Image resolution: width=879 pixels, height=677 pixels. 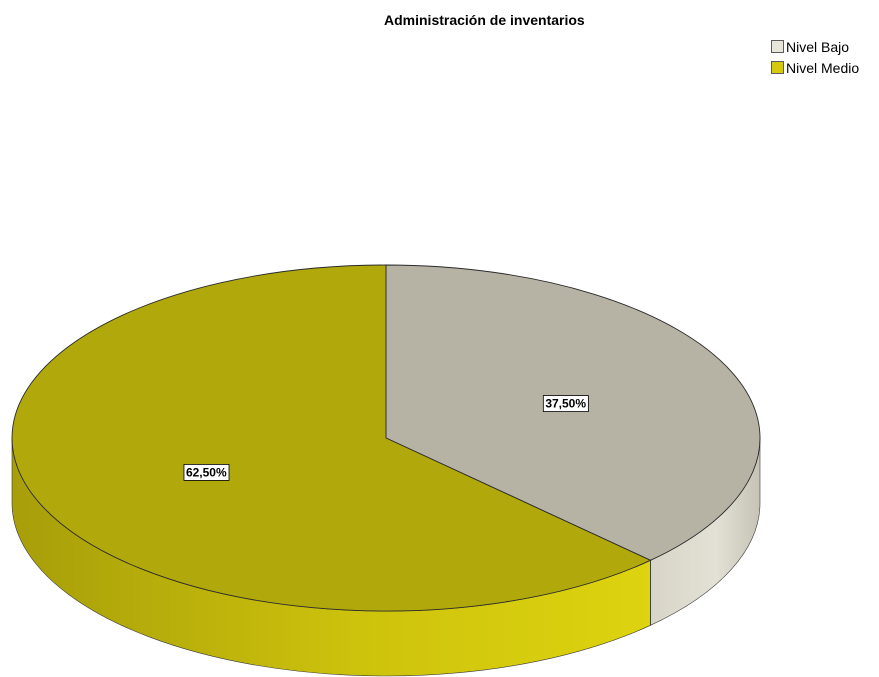 I want to click on pie-label-nivel-bajo: 37,50%, so click(x=565, y=403).